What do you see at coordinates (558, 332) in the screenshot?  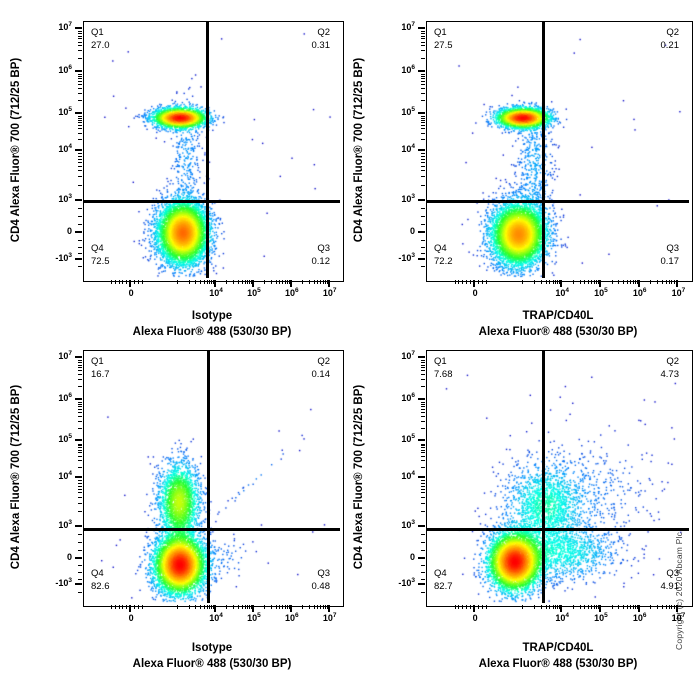 I see `x-axis-subtitle-trap-cd40l-top: Alexa Fluor® 488 (530/30 BP)` at bounding box center [558, 332].